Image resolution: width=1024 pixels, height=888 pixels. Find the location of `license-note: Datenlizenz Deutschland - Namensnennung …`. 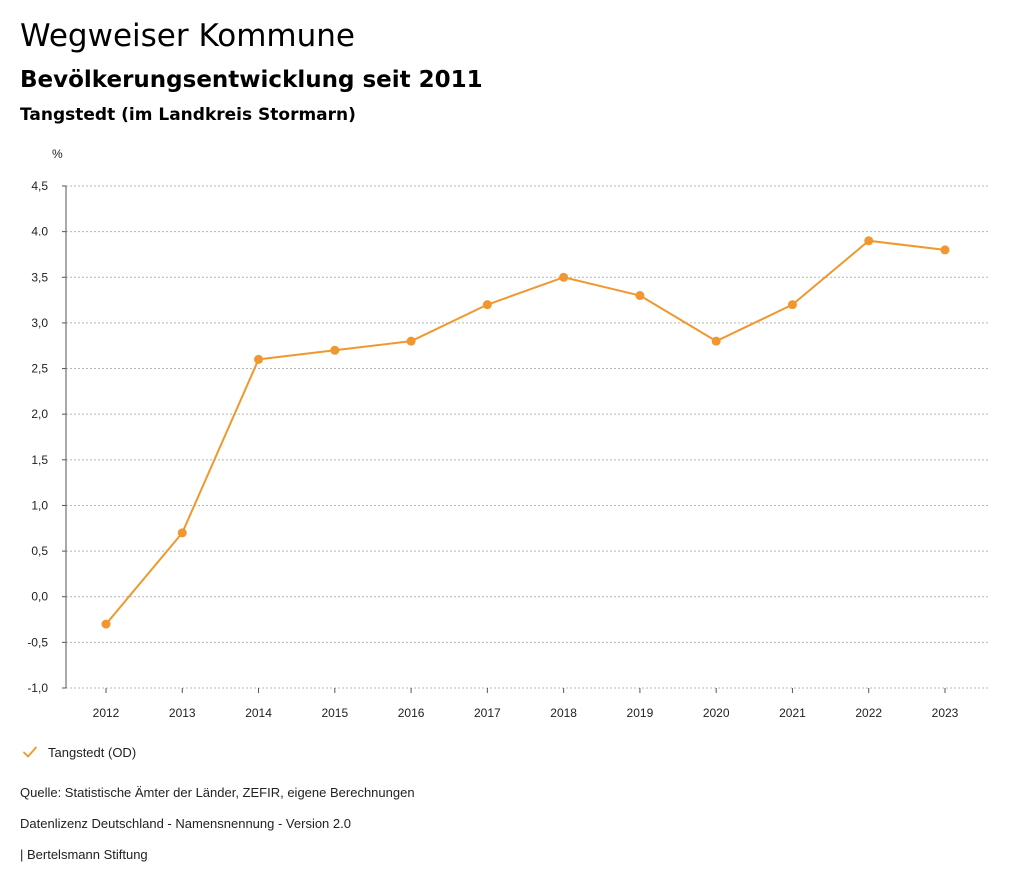

license-note: Datenlizenz Deutschland - Namensnennung … is located at coordinates (185, 823).